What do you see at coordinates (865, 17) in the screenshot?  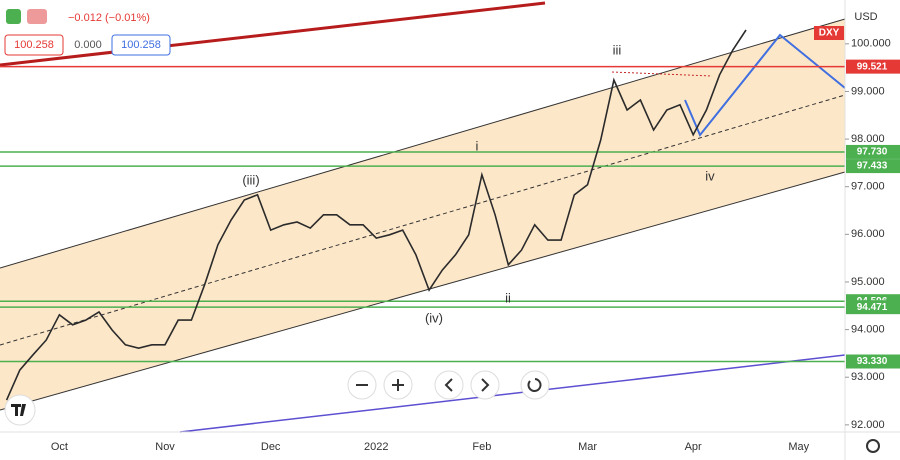 I see `currency: USD` at bounding box center [865, 17].